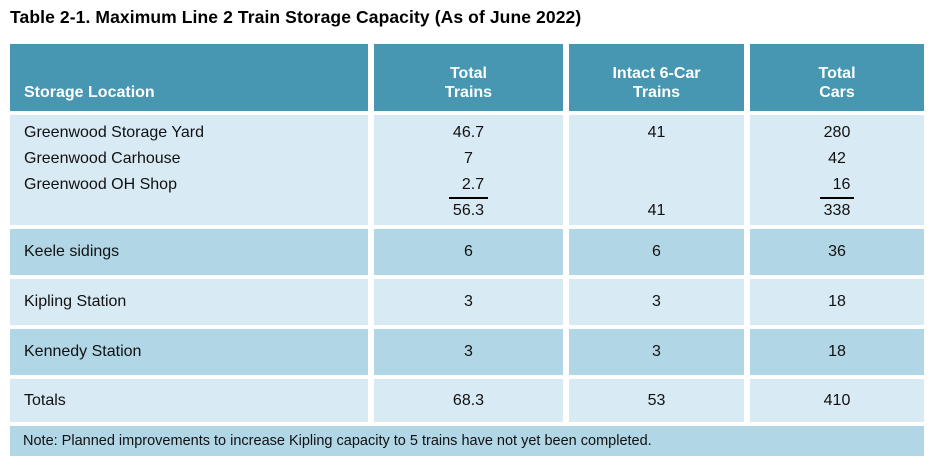 This screenshot has height=470, width=934. What do you see at coordinates (189, 352) in the screenshot?
I see `cell-kennedy-location: Kennedy Station` at bounding box center [189, 352].